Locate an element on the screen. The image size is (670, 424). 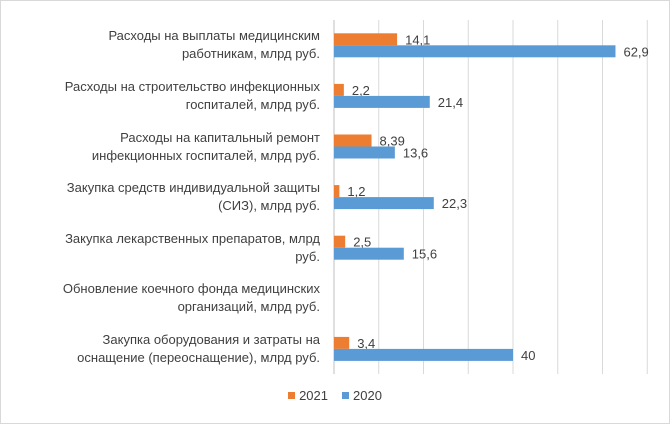
data-label-2020: 40 is located at coordinates (528, 355).